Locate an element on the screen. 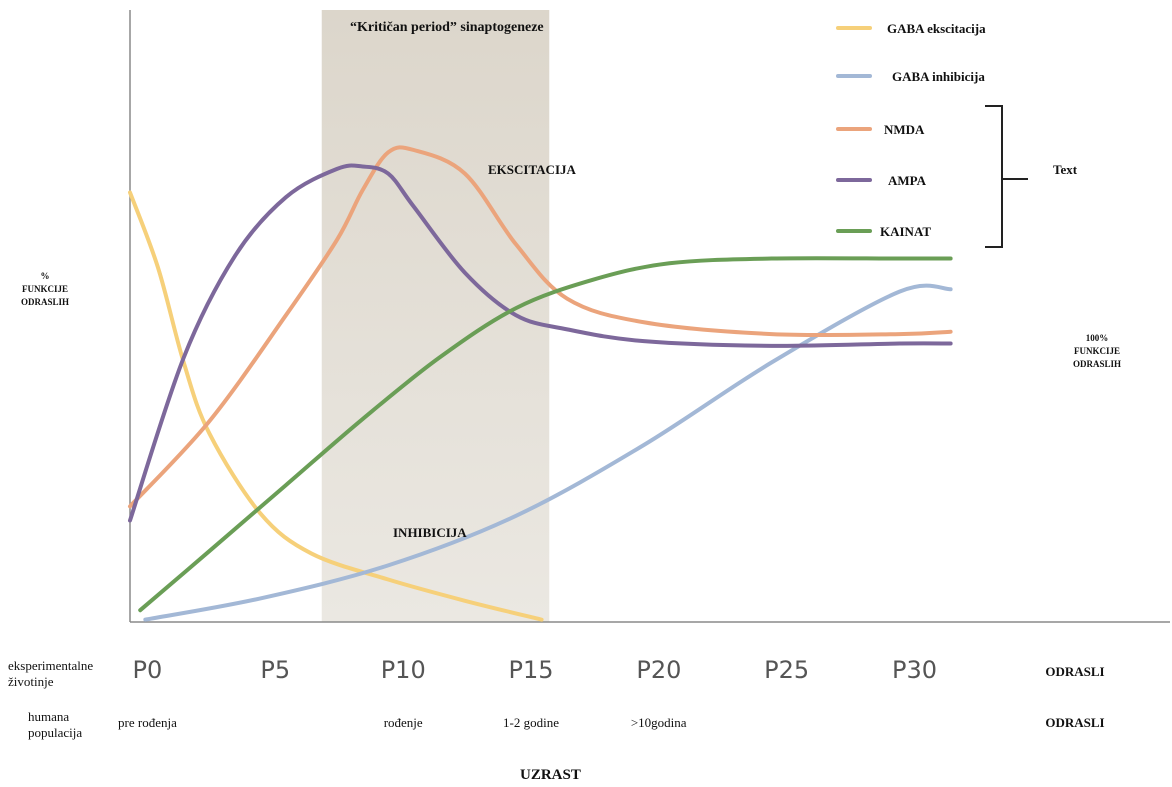  inhibition-label: INHIBICIJA is located at coordinates (430, 532).